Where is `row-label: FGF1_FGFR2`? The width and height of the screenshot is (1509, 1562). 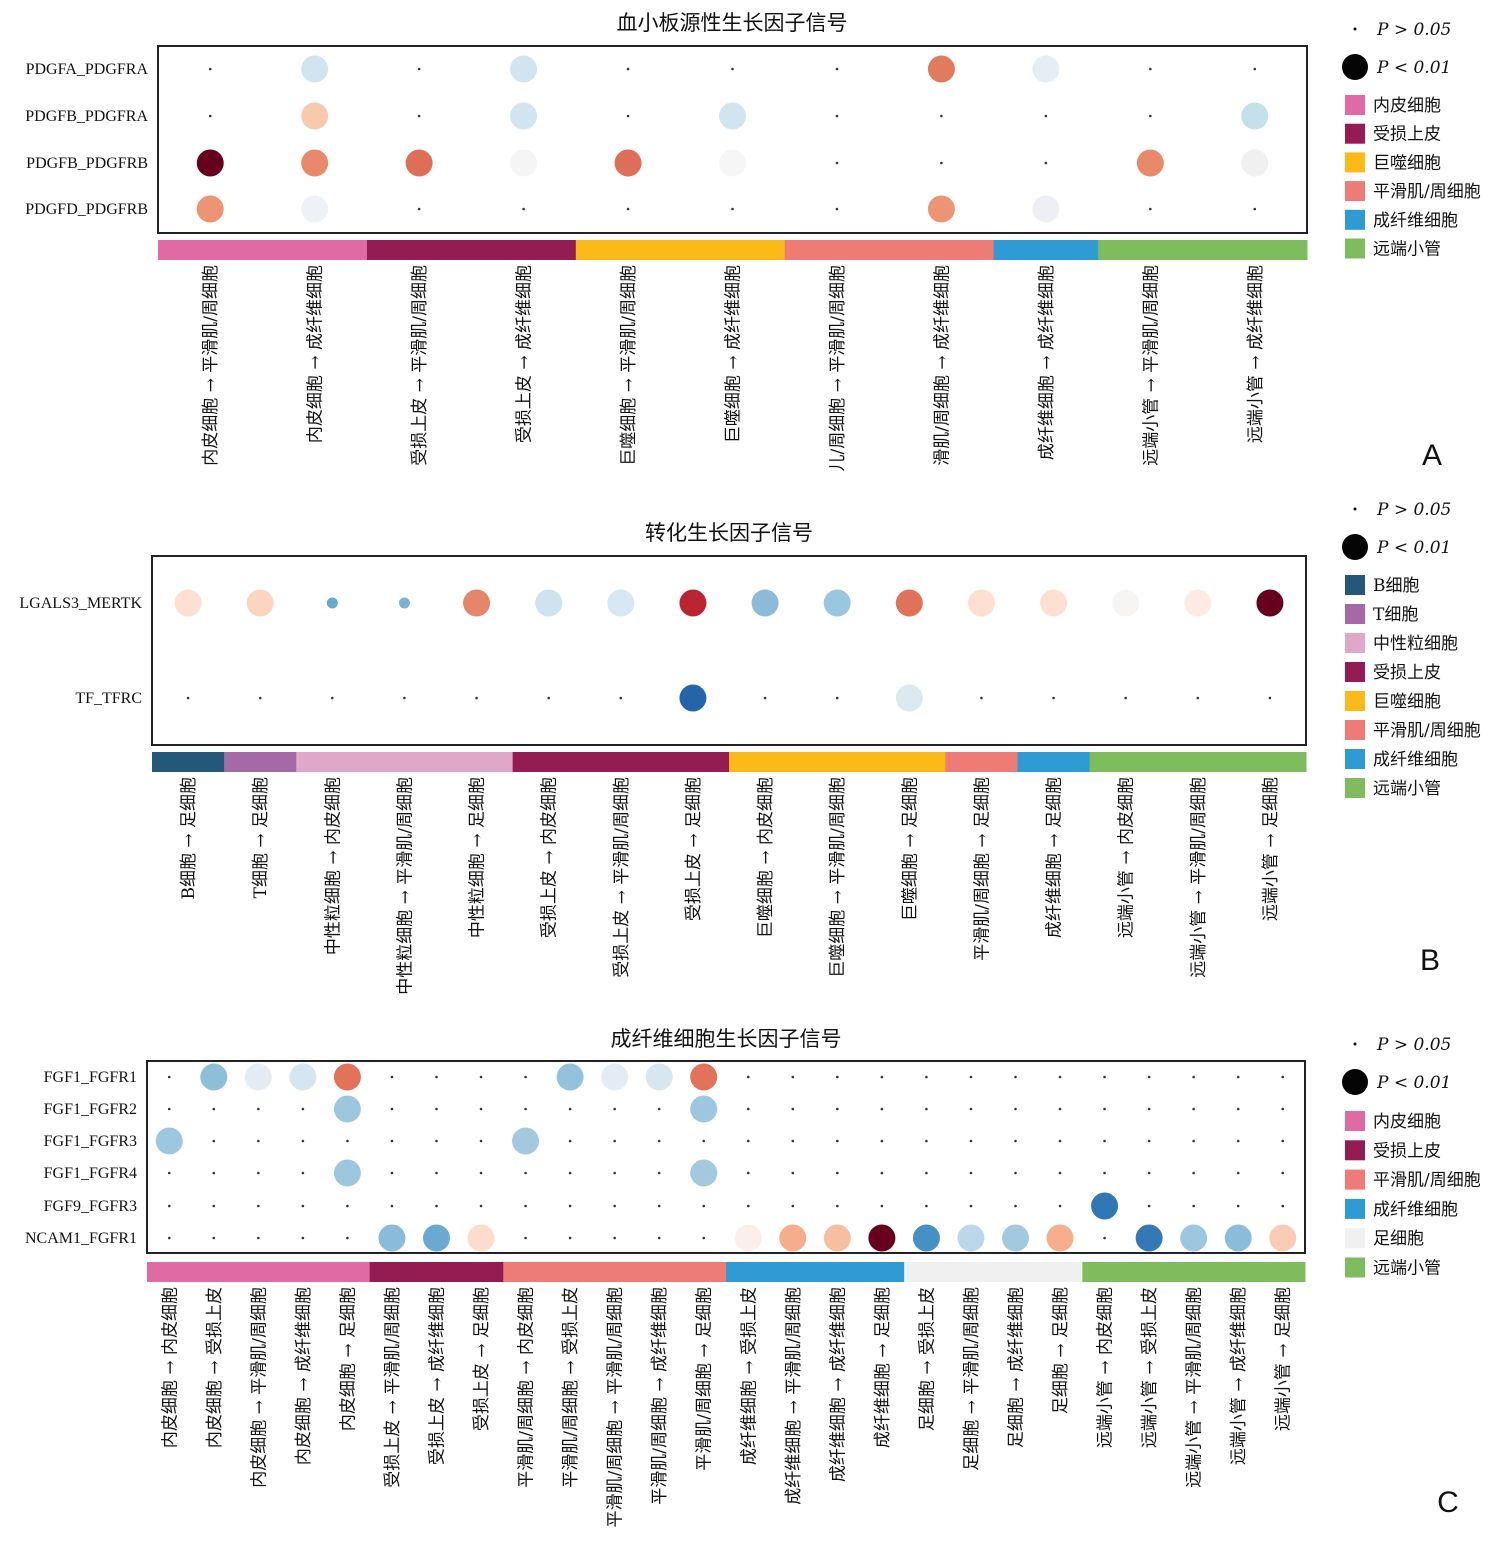 row-label: FGF1_FGFR2 is located at coordinates (90, 1109).